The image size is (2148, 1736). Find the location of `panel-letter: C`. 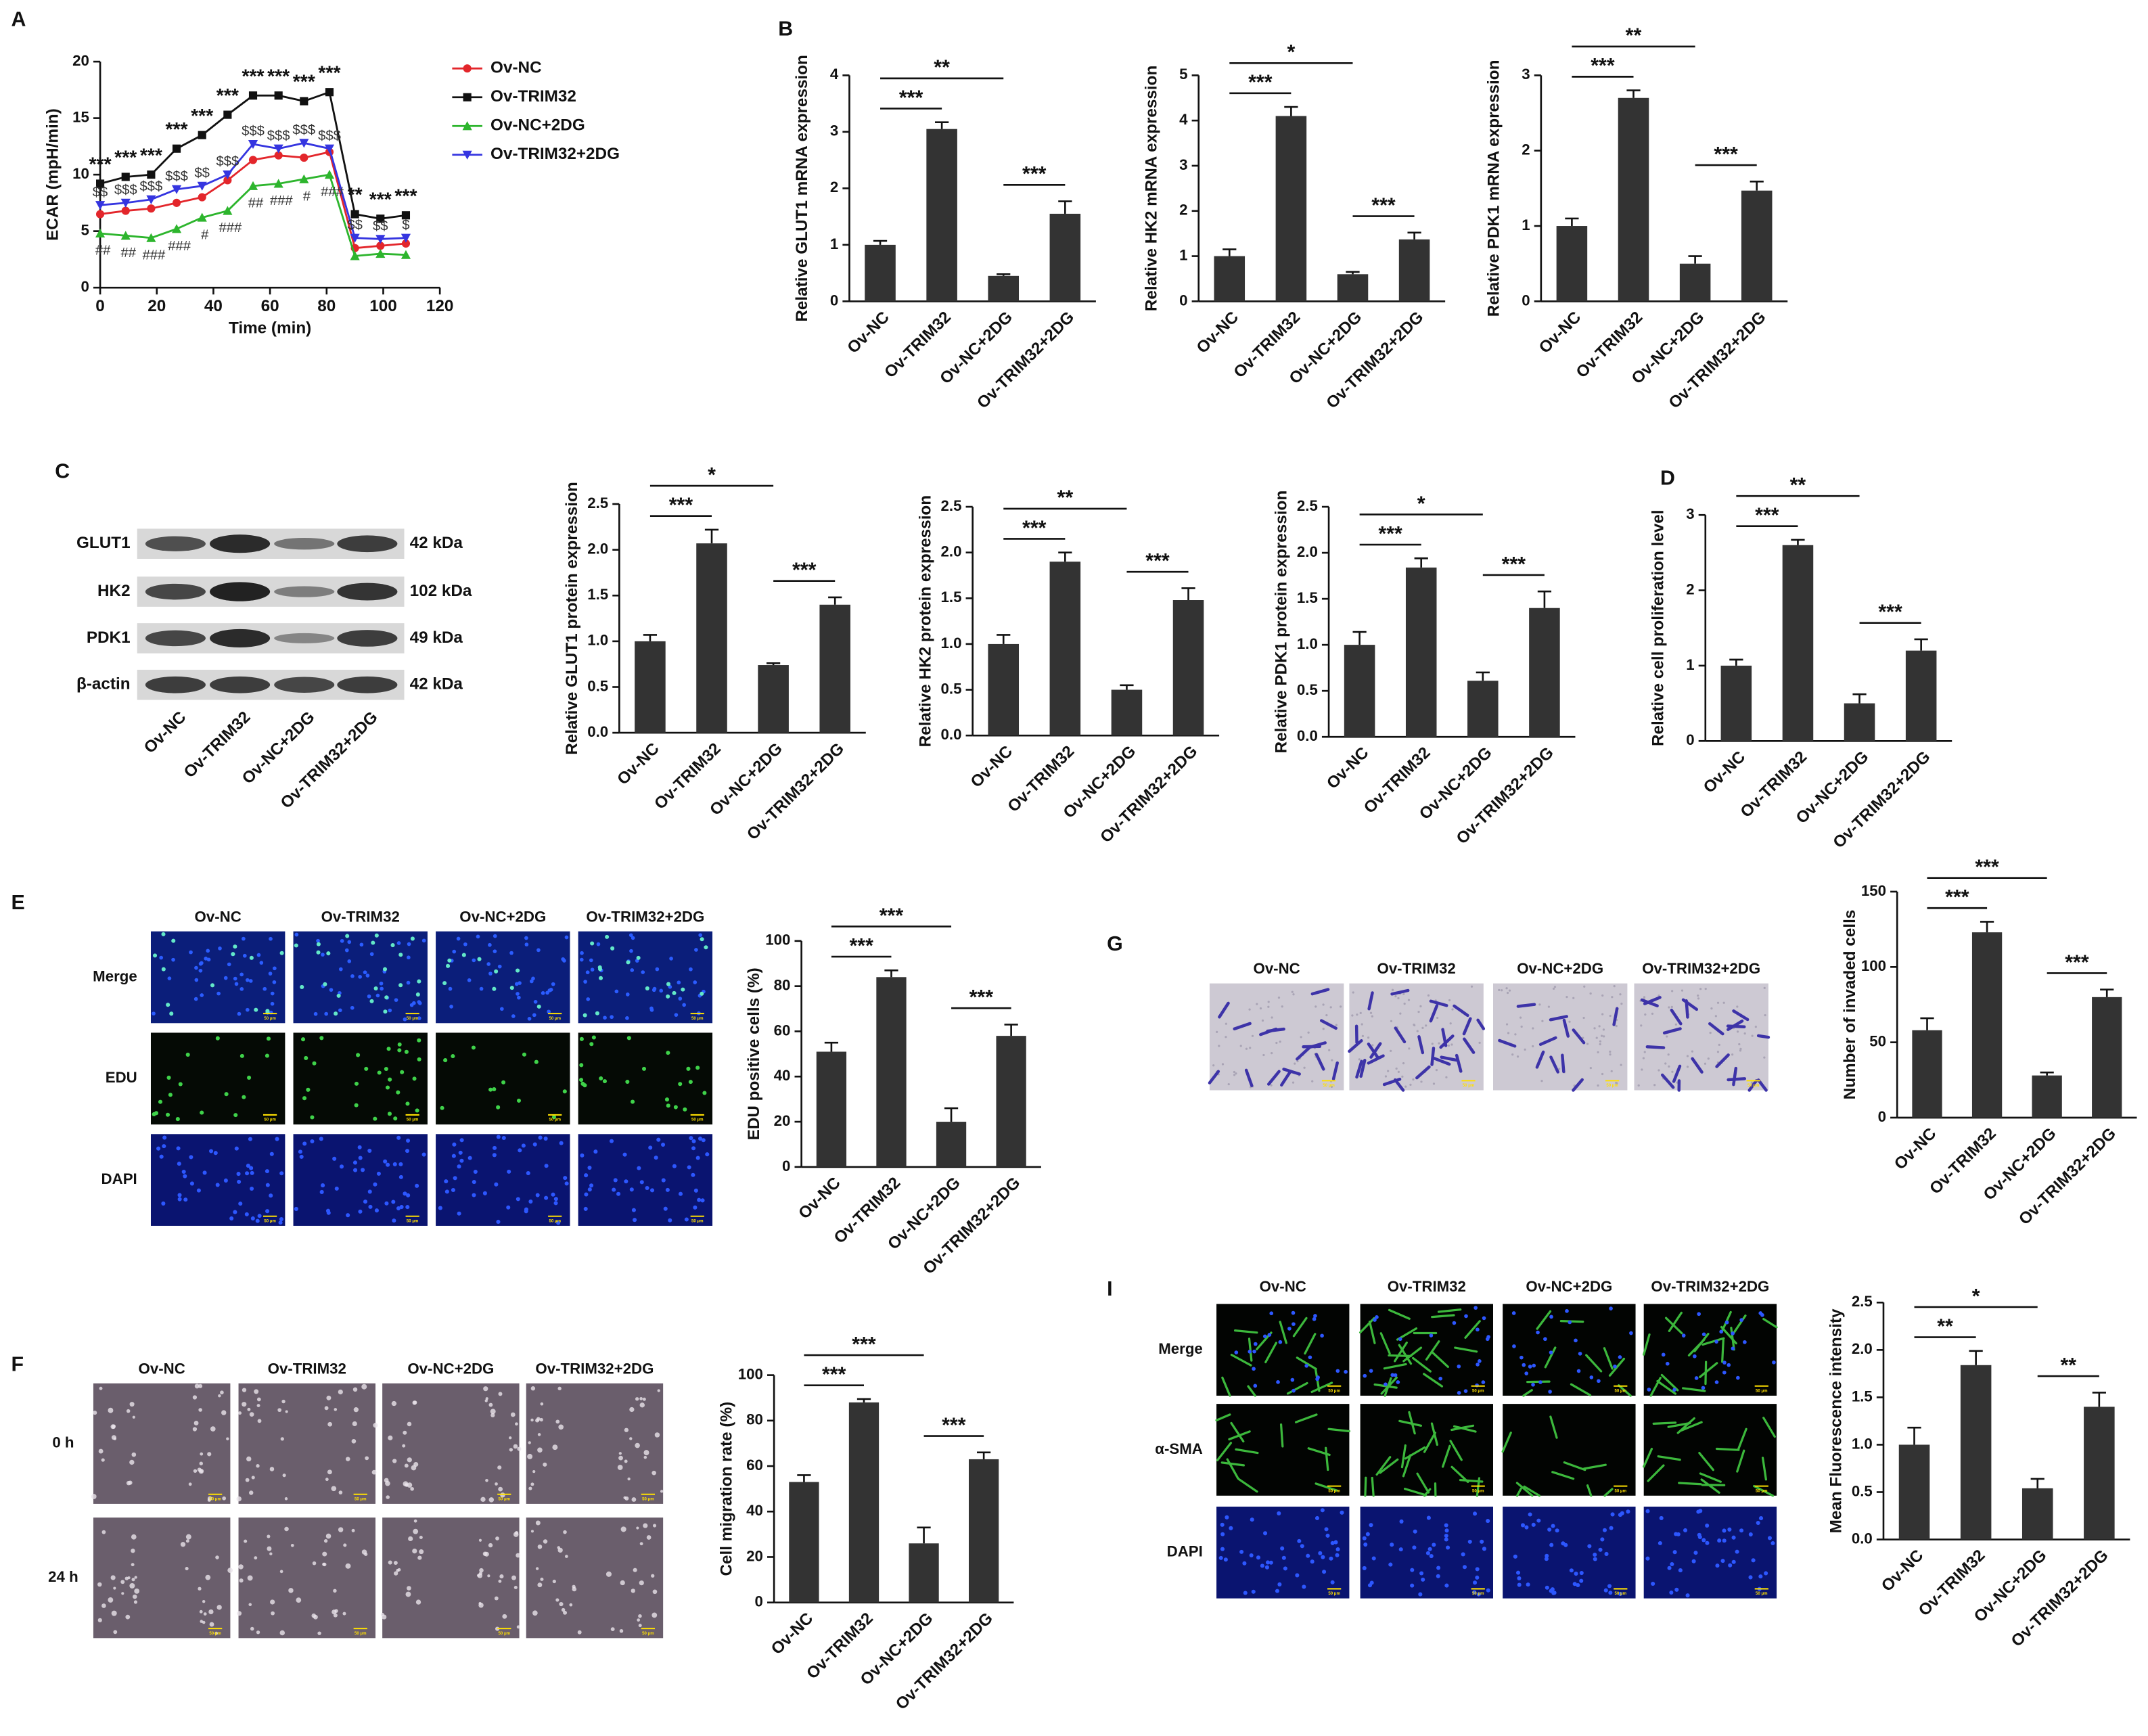

panel-letter: C is located at coordinates (63, 471).